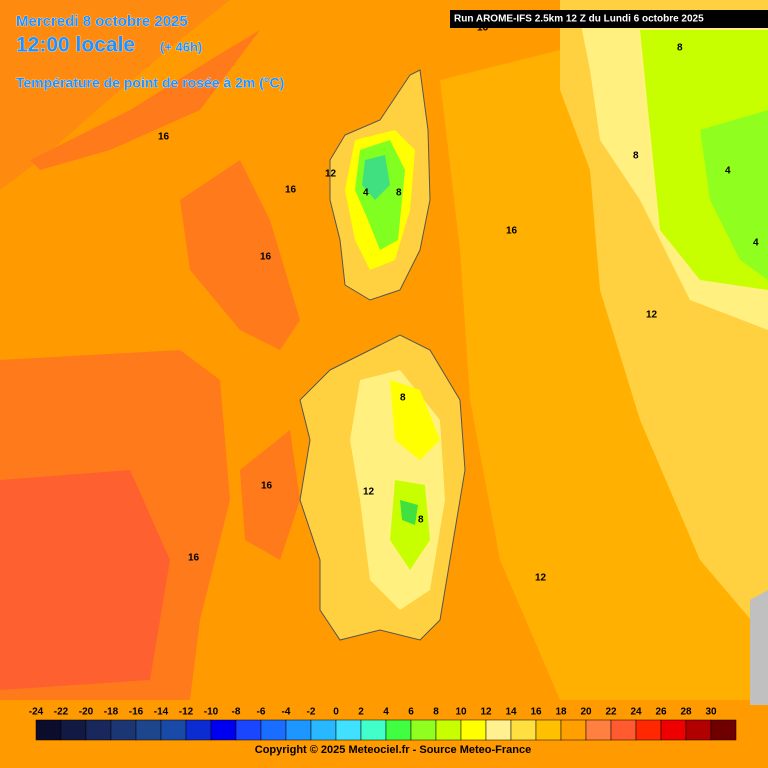  What do you see at coordinates (236, 712) in the screenshot?
I see `colorbar-label: -8` at bounding box center [236, 712].